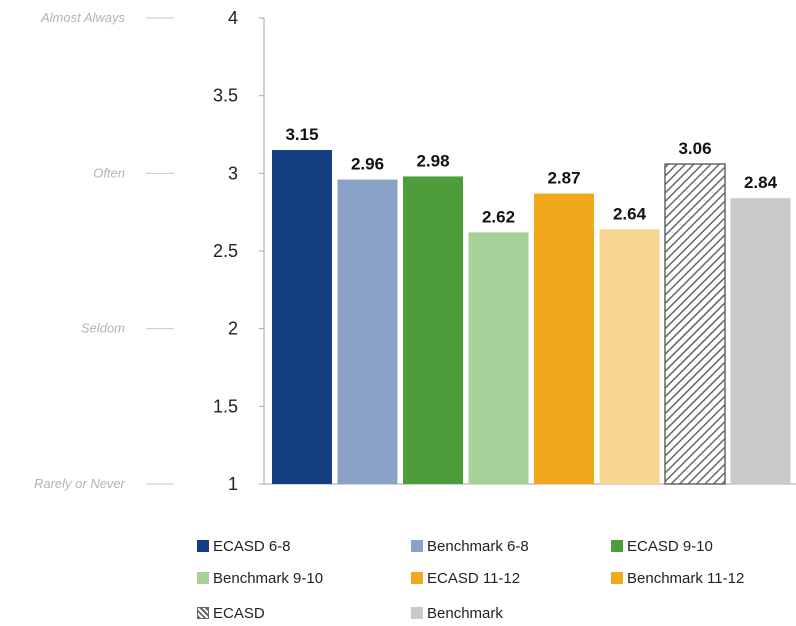  I want to click on legend-label: ECASD 9-10, so click(670, 546).